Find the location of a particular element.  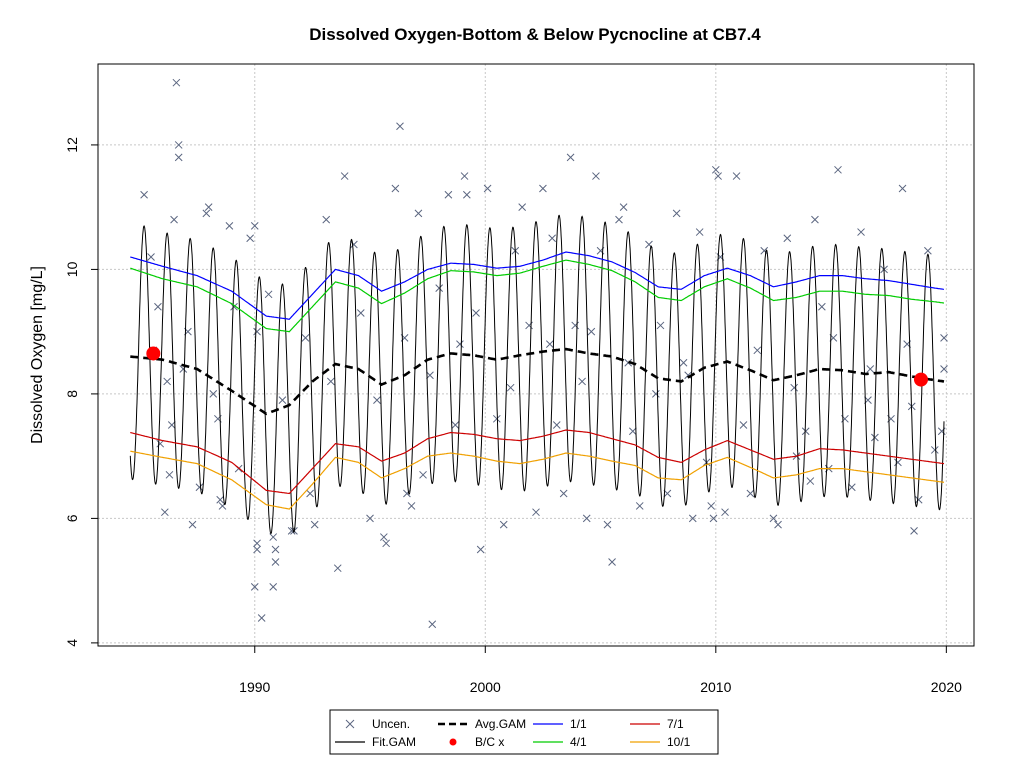

x-tick-label: 2000 is located at coordinates (485, 687).